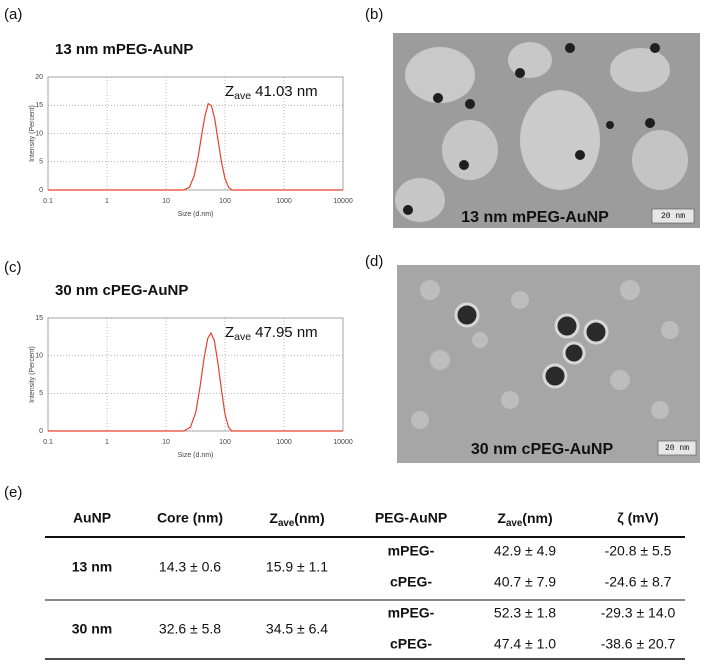 Image resolution: width=714 pixels, height=667 pixels. I want to click on table-cell: 34.5 ± 6.4, so click(297, 629).